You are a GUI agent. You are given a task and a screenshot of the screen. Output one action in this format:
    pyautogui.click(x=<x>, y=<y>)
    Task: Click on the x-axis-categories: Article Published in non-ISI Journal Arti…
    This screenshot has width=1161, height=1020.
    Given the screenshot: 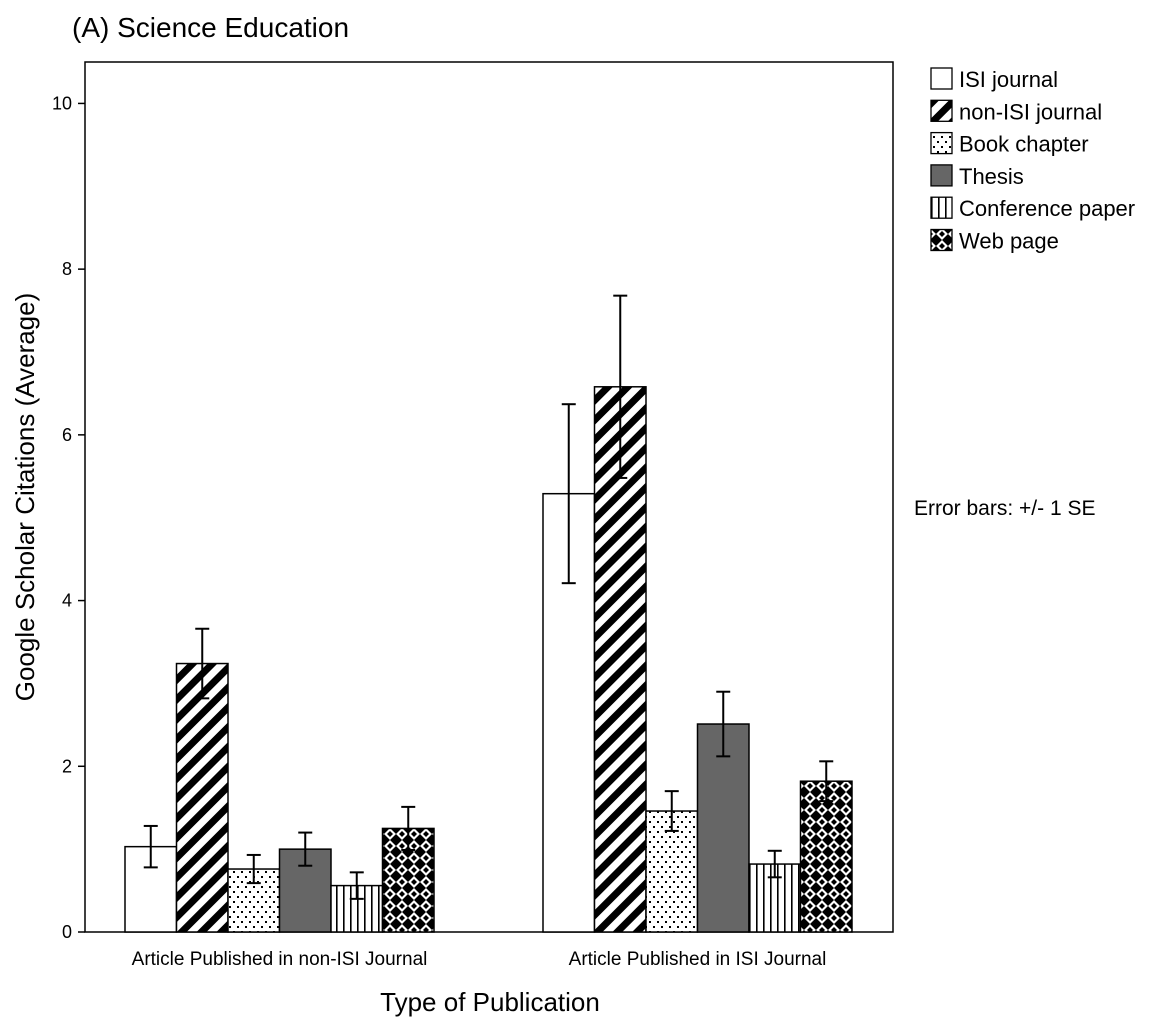 What is the action you would take?
    pyautogui.click(x=479, y=959)
    